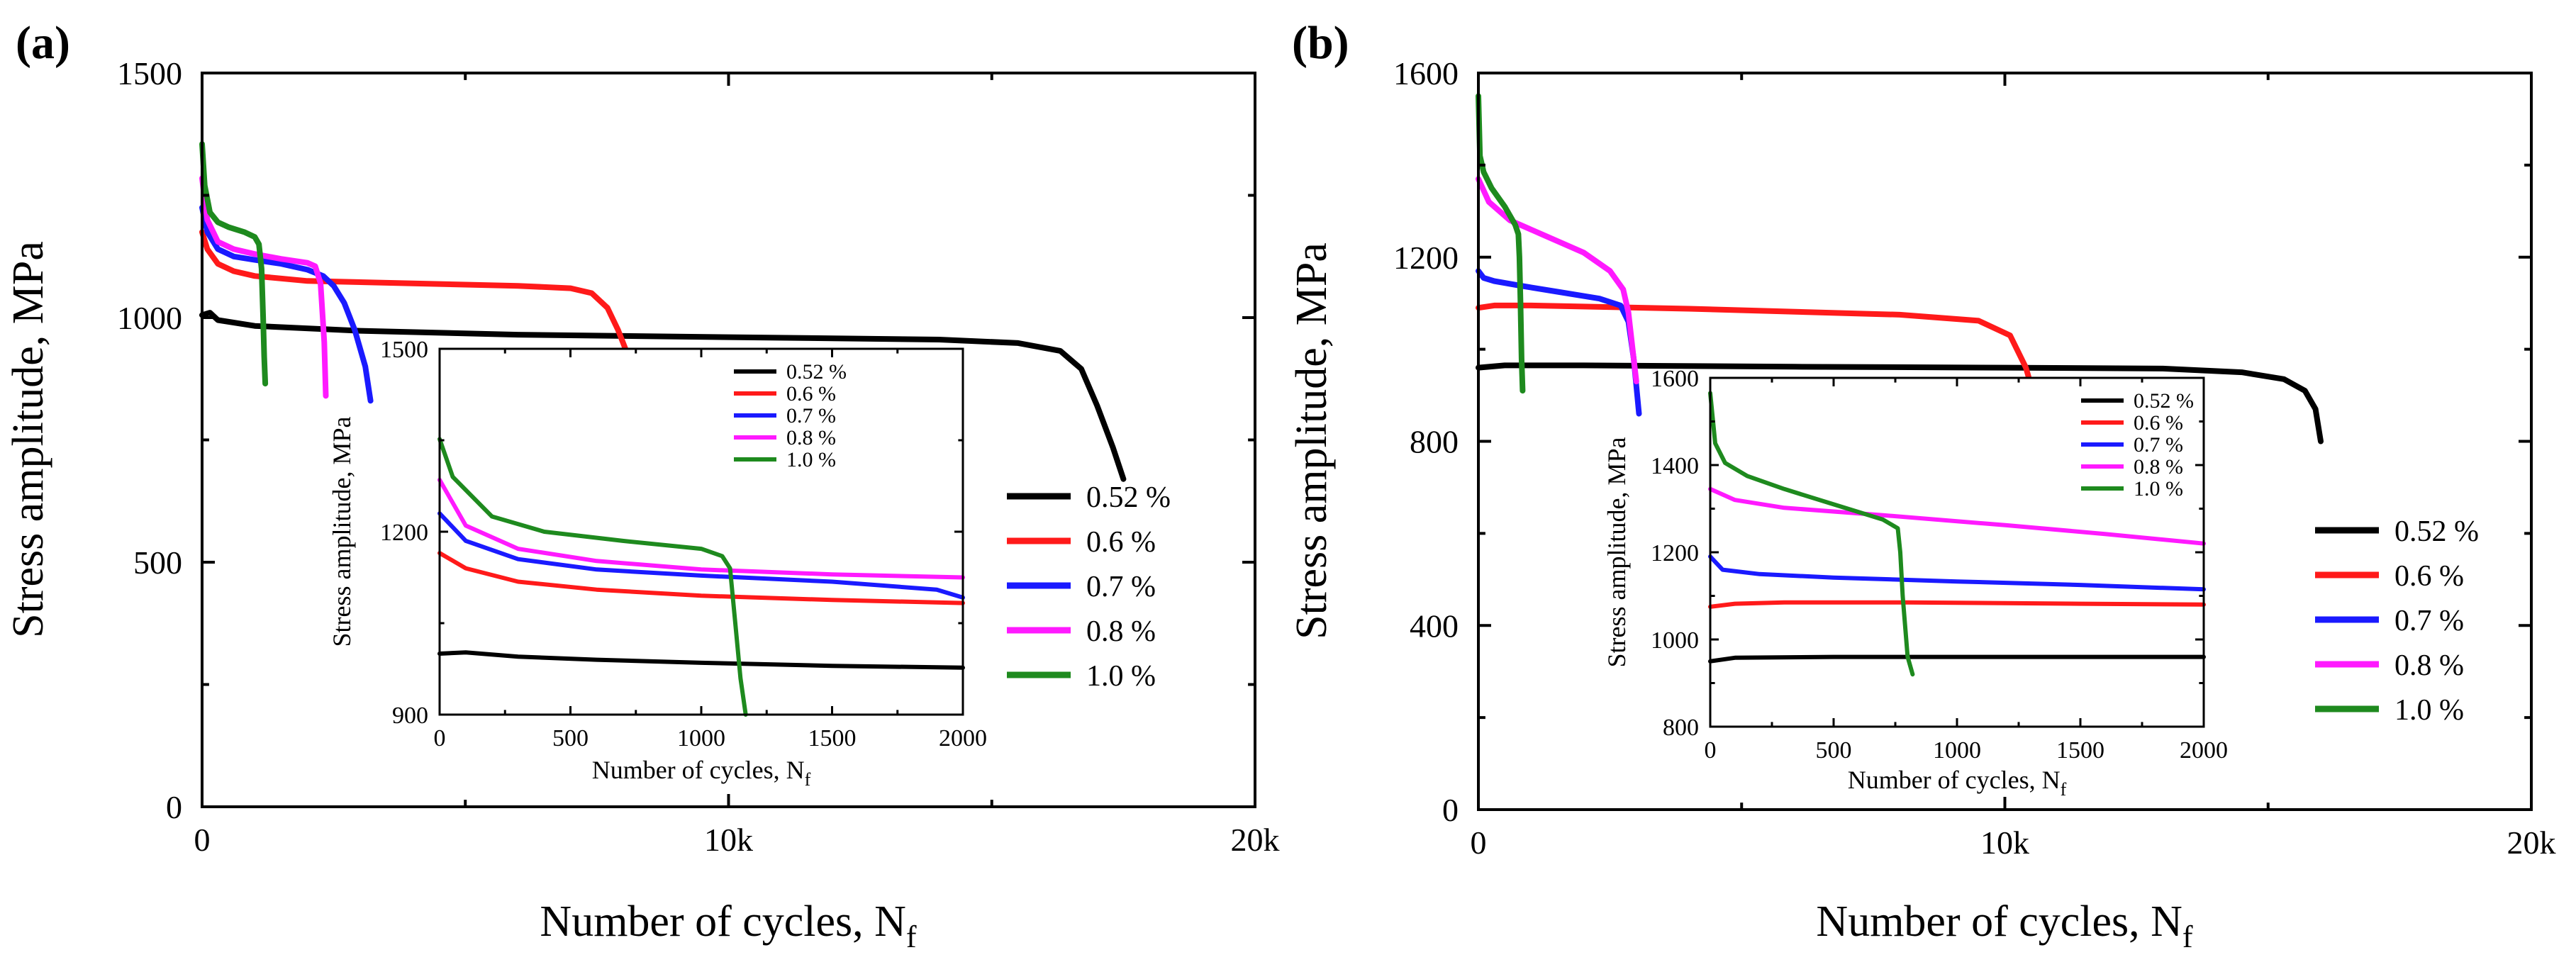 This screenshot has width=2576, height=967. What do you see at coordinates (157, 562) in the screenshot?
I see `panel-a-main-y-tick-label: 500` at bounding box center [157, 562].